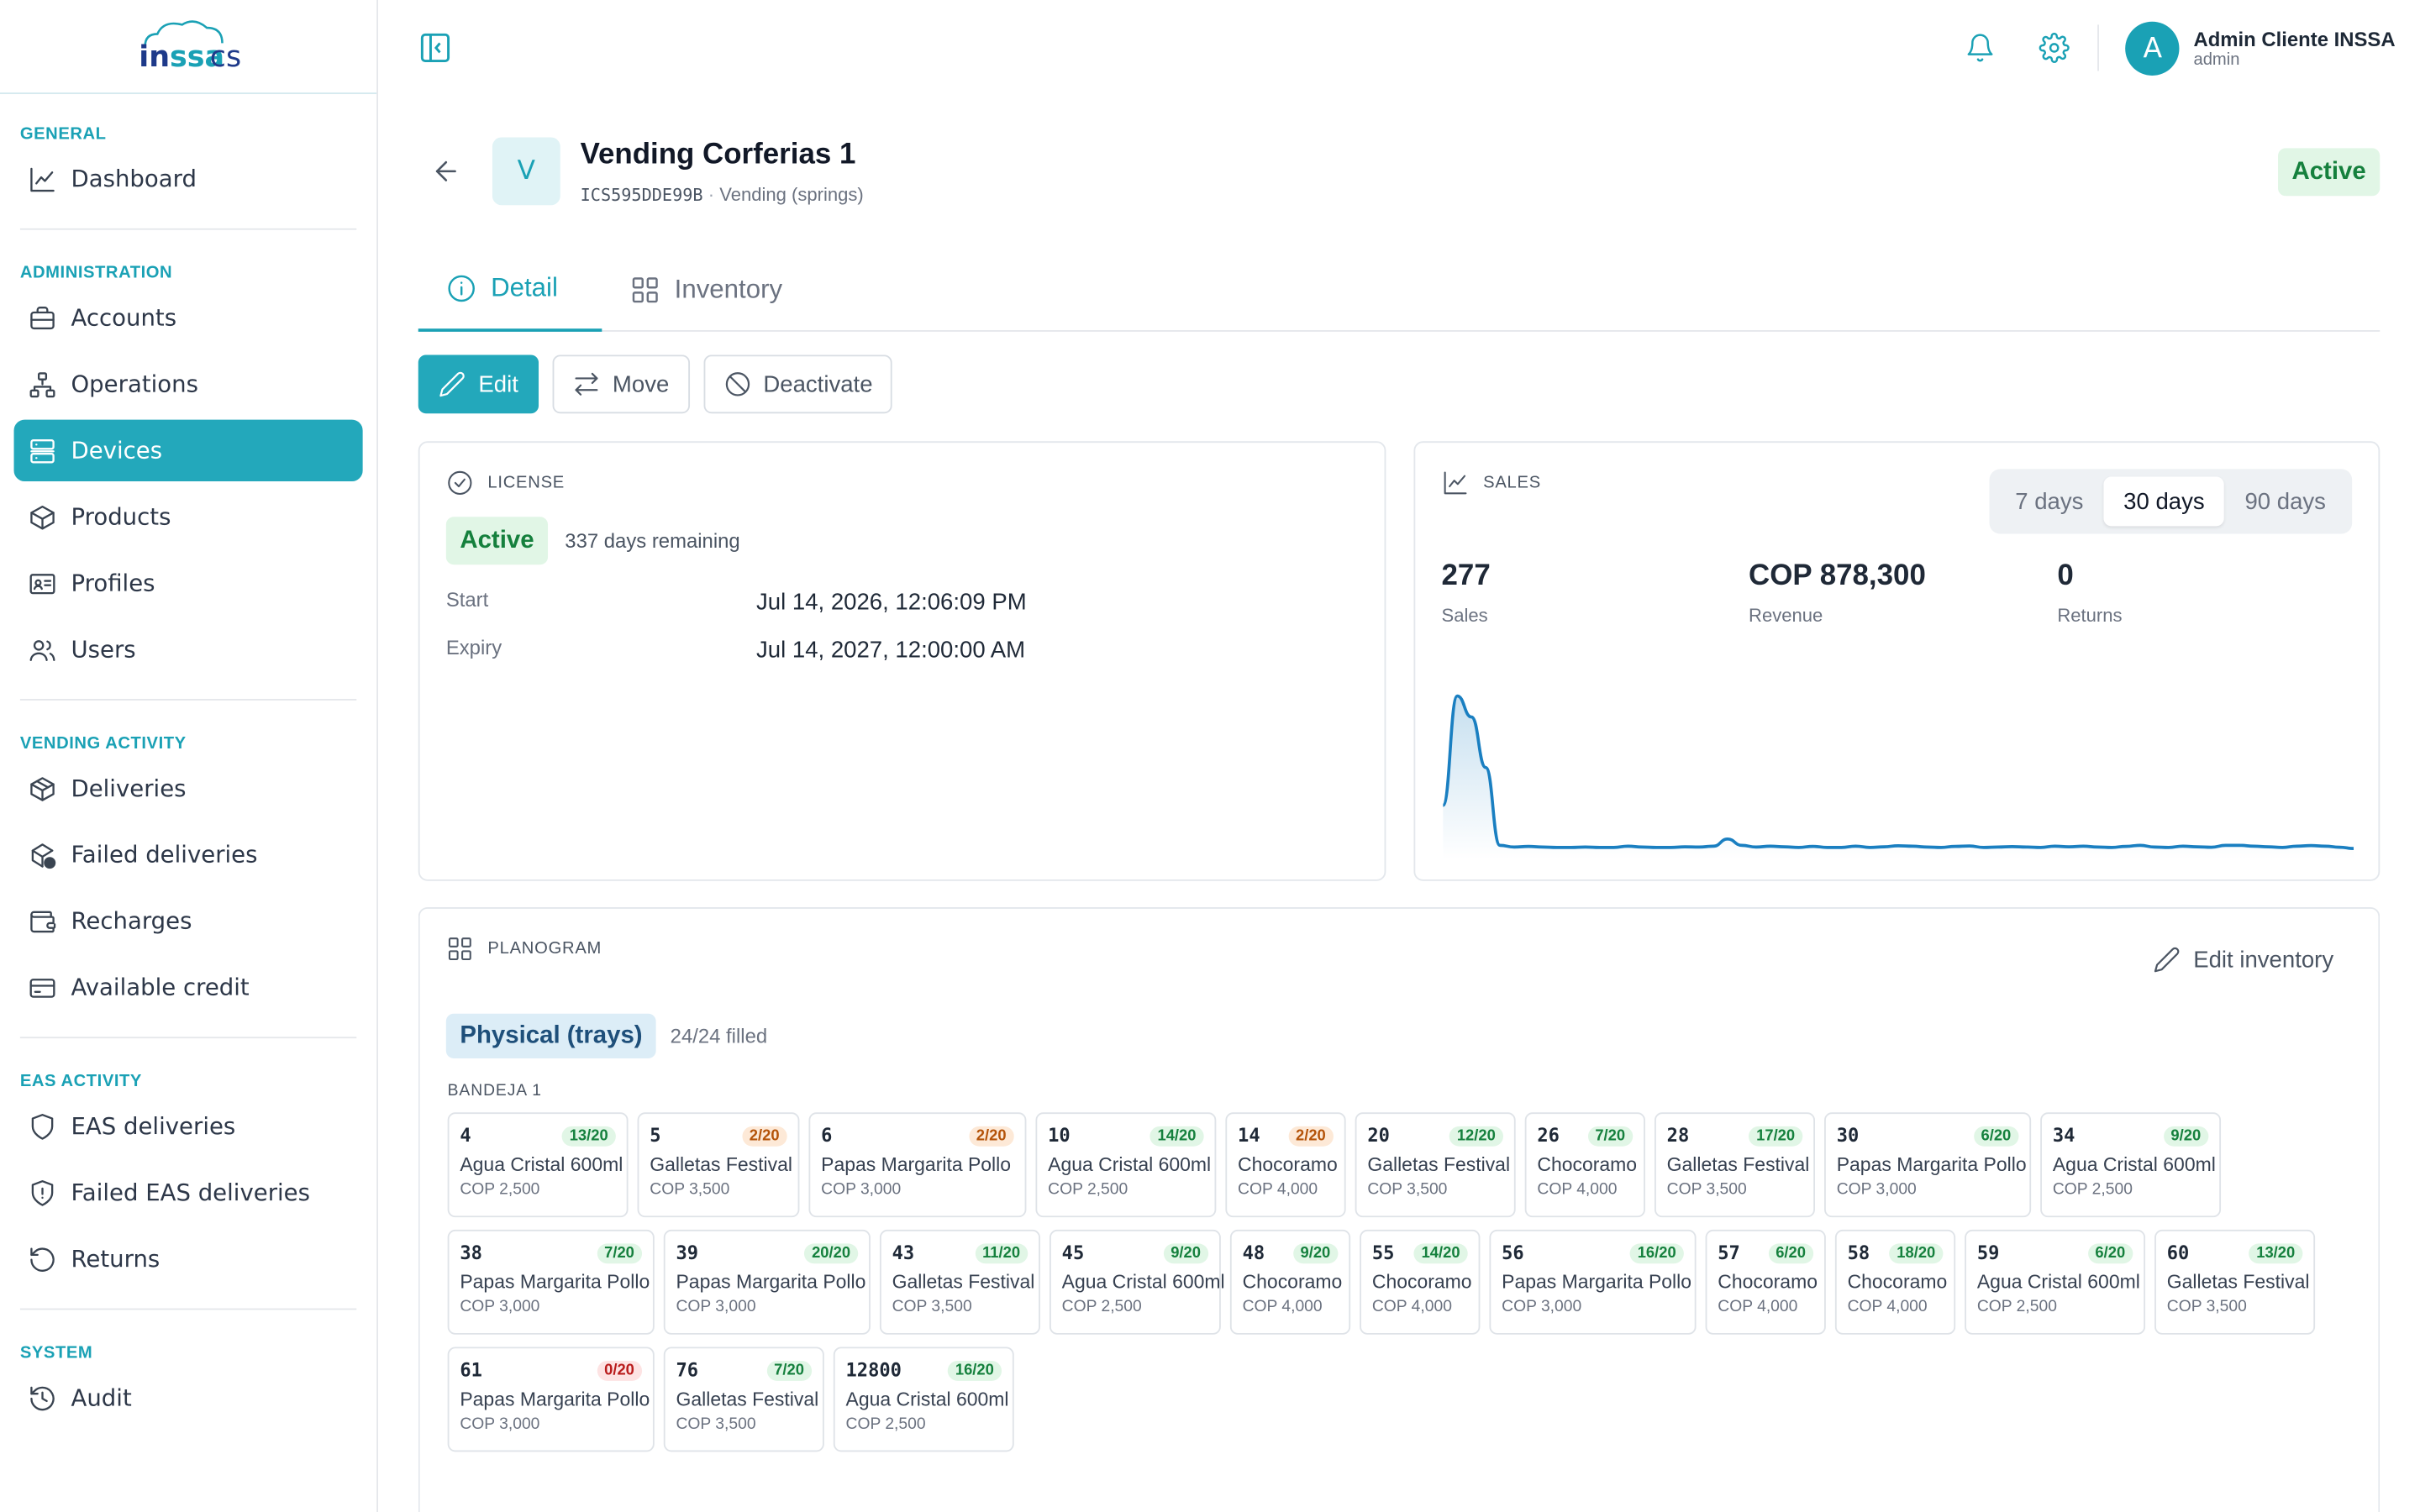  What do you see at coordinates (1420, 1282) in the screenshot?
I see `slot-card: 55 14/20 Chocoramo COP 4,000` at bounding box center [1420, 1282].